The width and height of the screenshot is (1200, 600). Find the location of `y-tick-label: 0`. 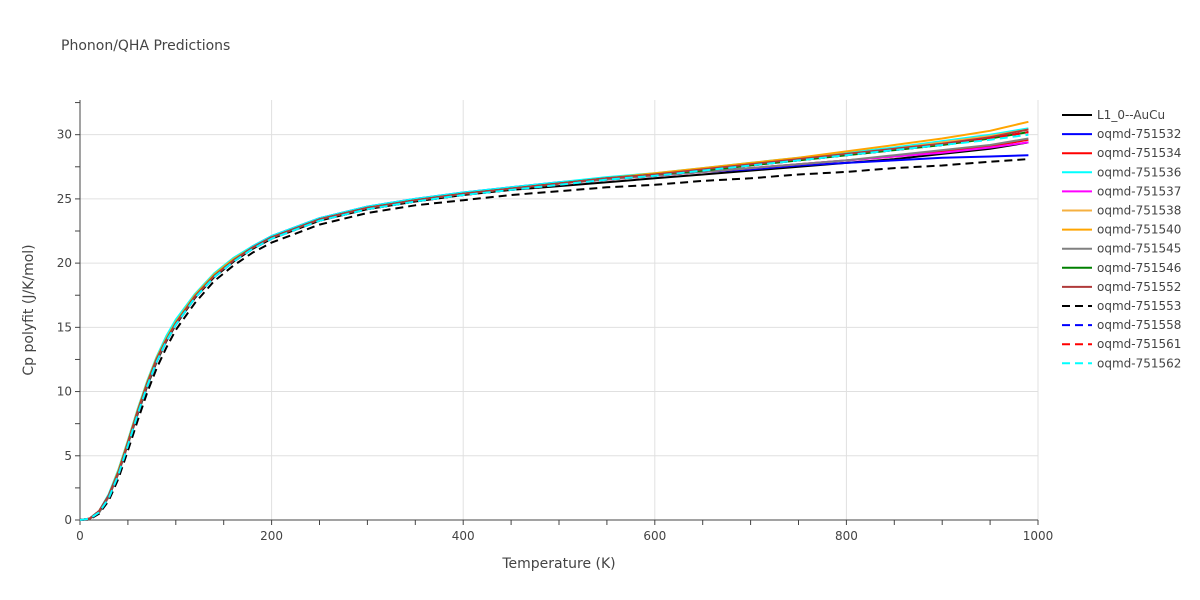

y-tick-label: 0 is located at coordinates (68, 520).